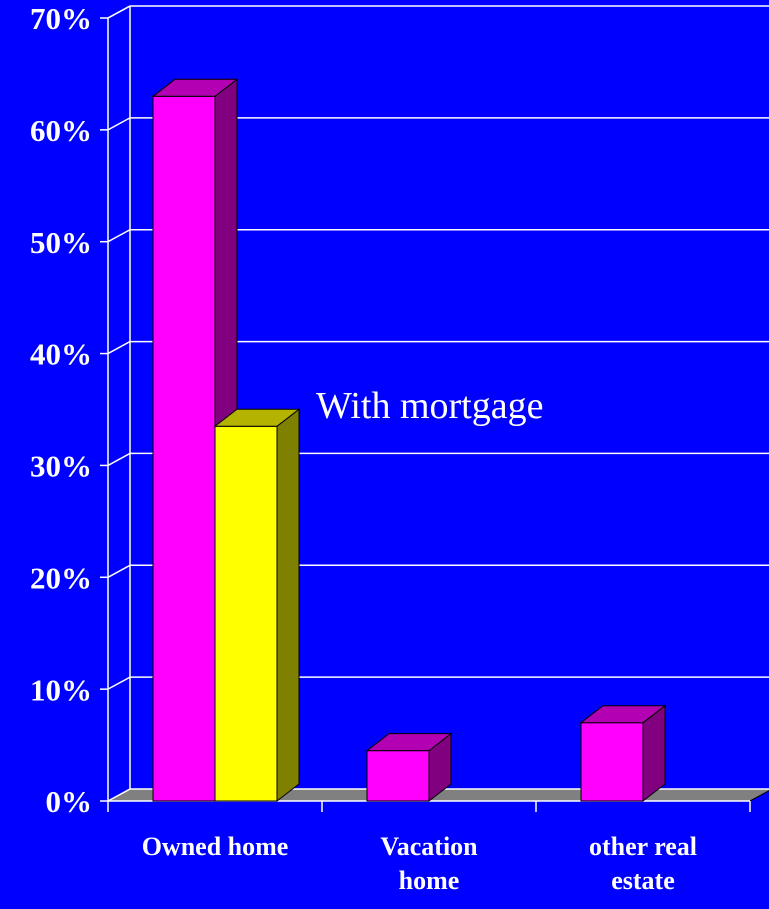  I want to click on y-tick-label: 10%, so click(61, 689).